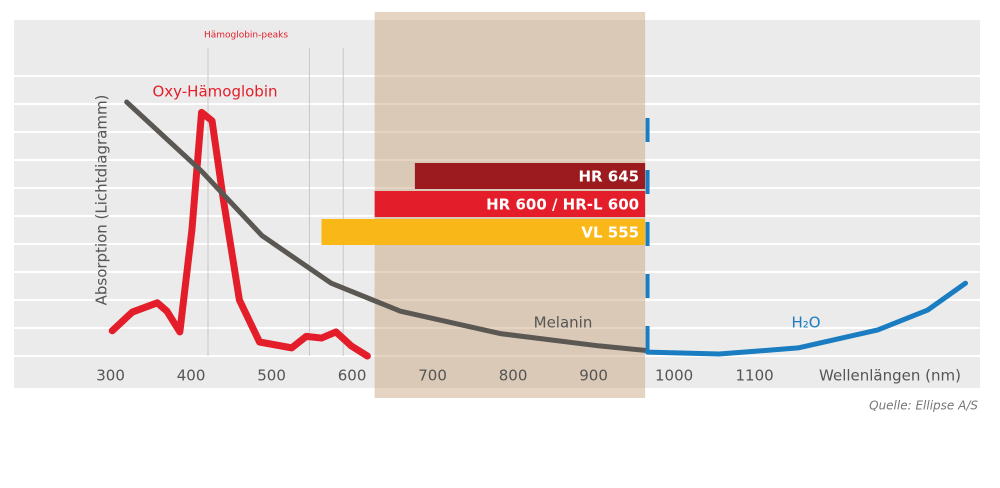 The image size is (1000, 488). What do you see at coordinates (246, 36) in the screenshot?
I see `peak-label: Hämoglobin-peaks` at bounding box center [246, 36].